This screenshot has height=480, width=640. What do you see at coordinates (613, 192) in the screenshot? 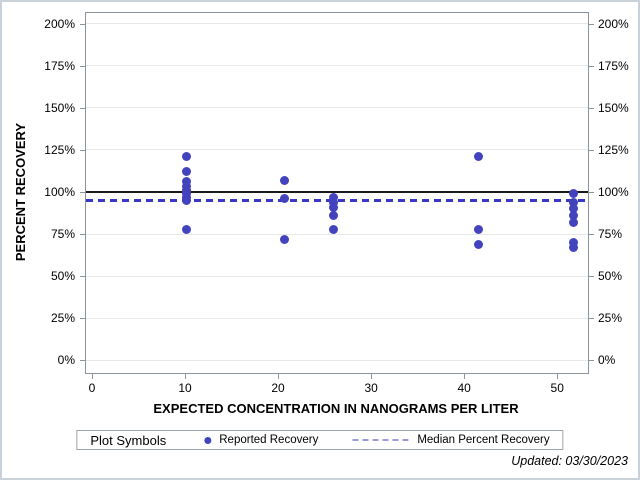
I see `y-tick-label-right: 100%` at bounding box center [613, 192].